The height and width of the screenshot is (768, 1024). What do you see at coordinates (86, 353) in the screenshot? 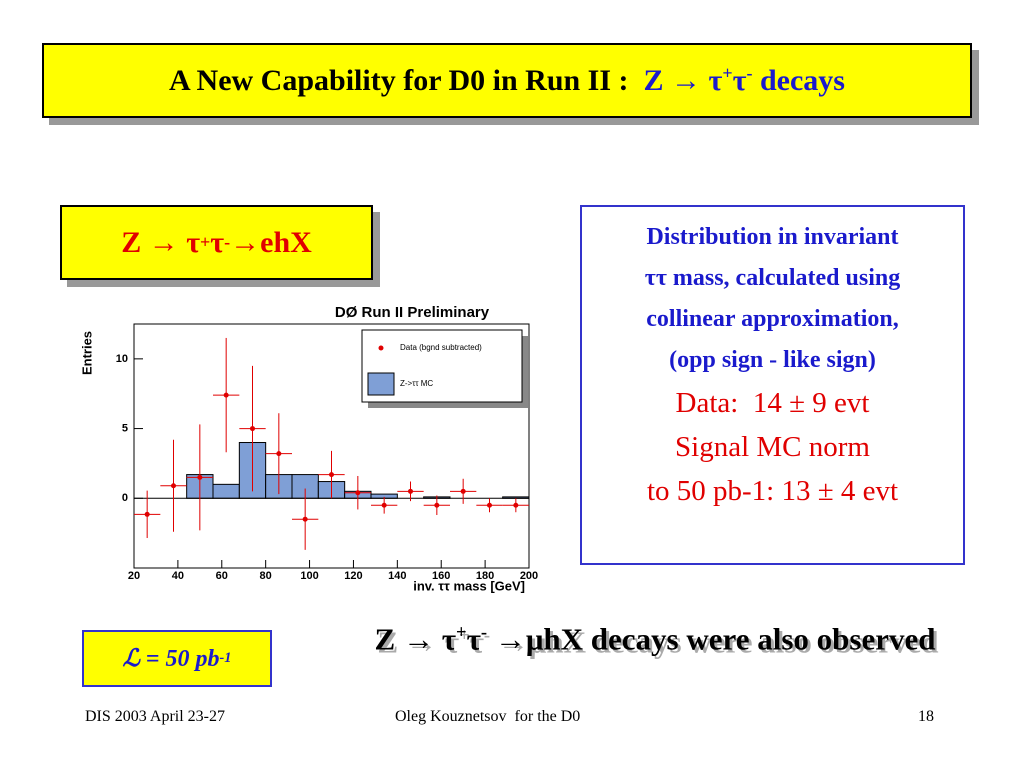
I see `y-axis-label: Entries` at bounding box center [86, 353].